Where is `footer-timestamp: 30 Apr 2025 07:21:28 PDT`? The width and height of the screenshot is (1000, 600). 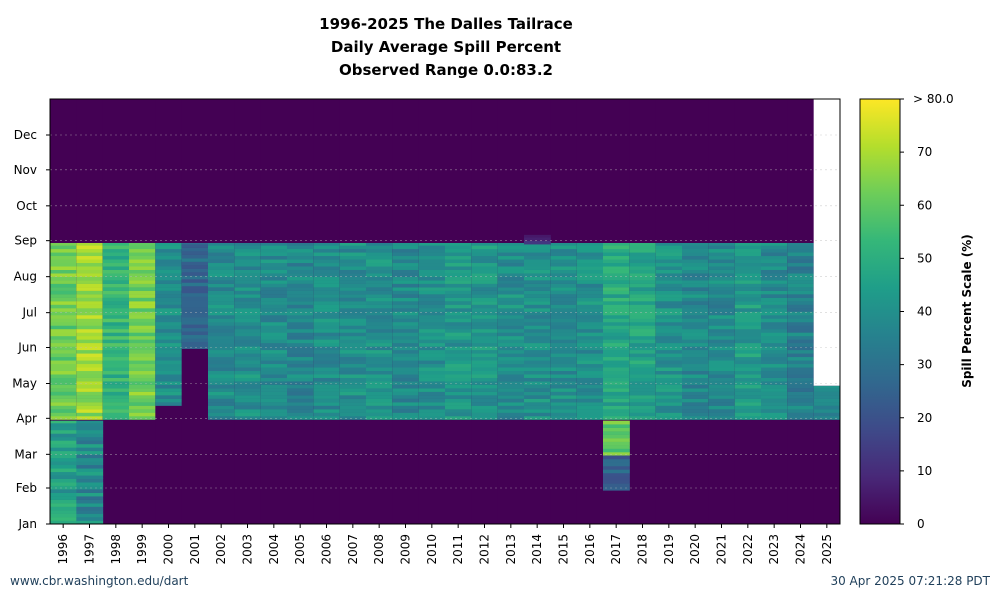 footer-timestamp: 30 Apr 2025 07:21:28 PDT is located at coordinates (910, 581).